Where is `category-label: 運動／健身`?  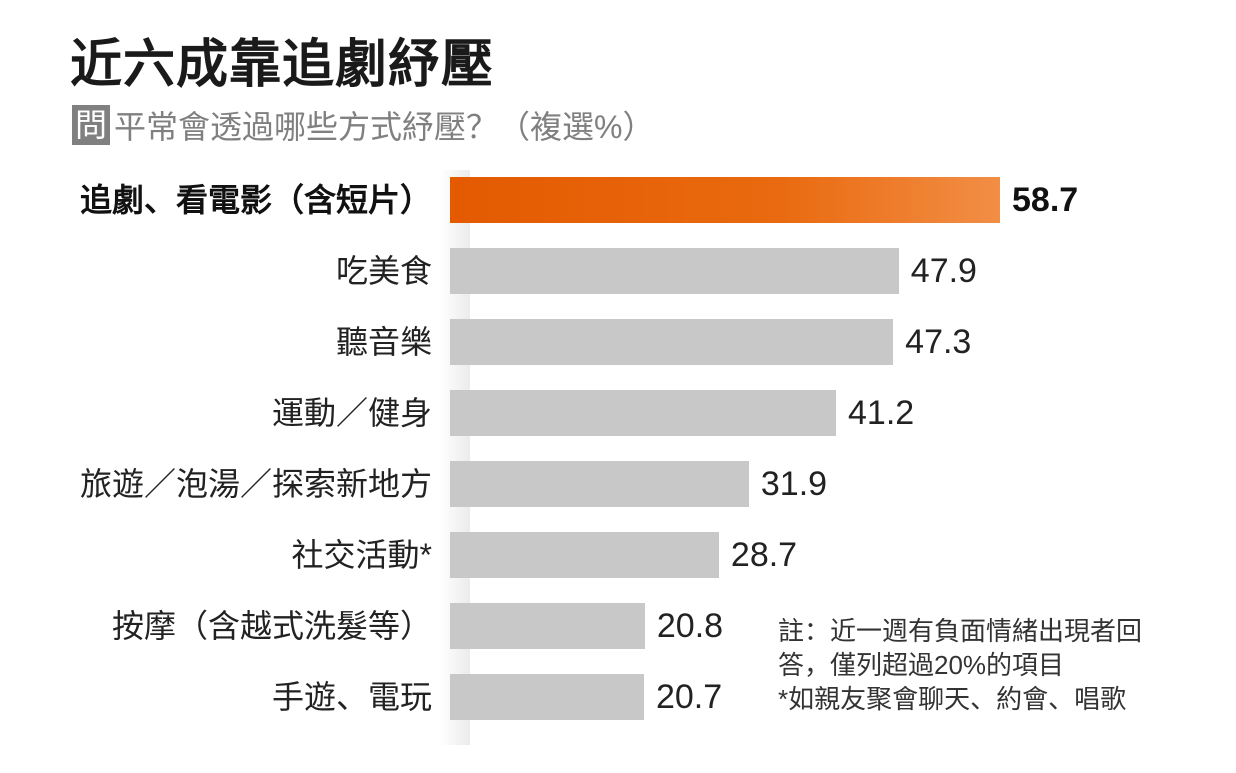
category-label: 運動／健身 is located at coordinates (351, 413).